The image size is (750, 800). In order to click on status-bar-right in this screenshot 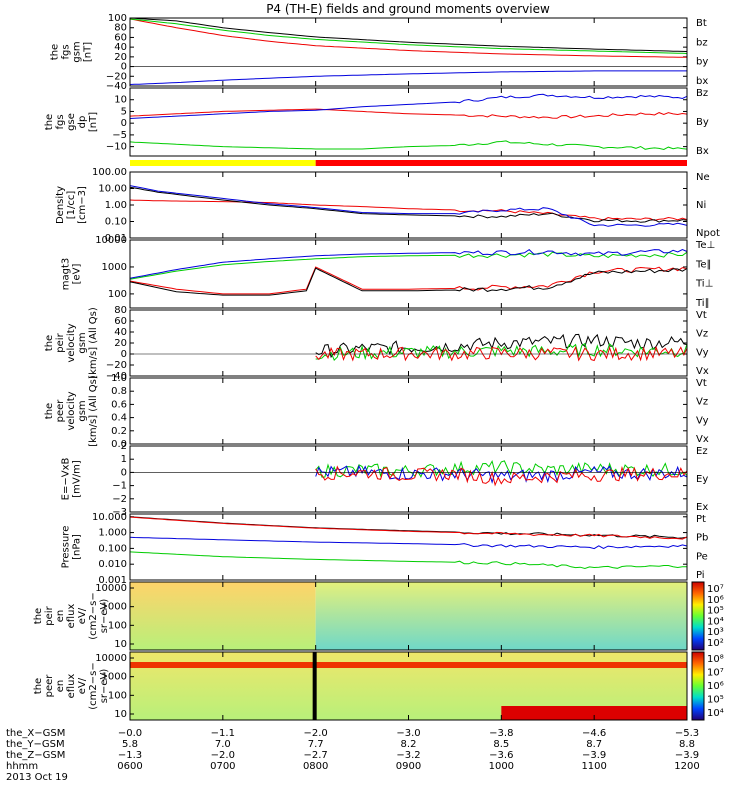, I will do `click(501, 163)`.